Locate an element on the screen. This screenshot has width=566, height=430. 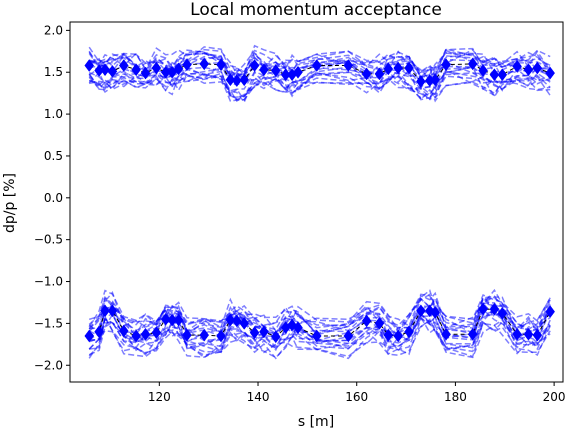
y-tick-label: −1.5 is located at coordinates (48, 323).